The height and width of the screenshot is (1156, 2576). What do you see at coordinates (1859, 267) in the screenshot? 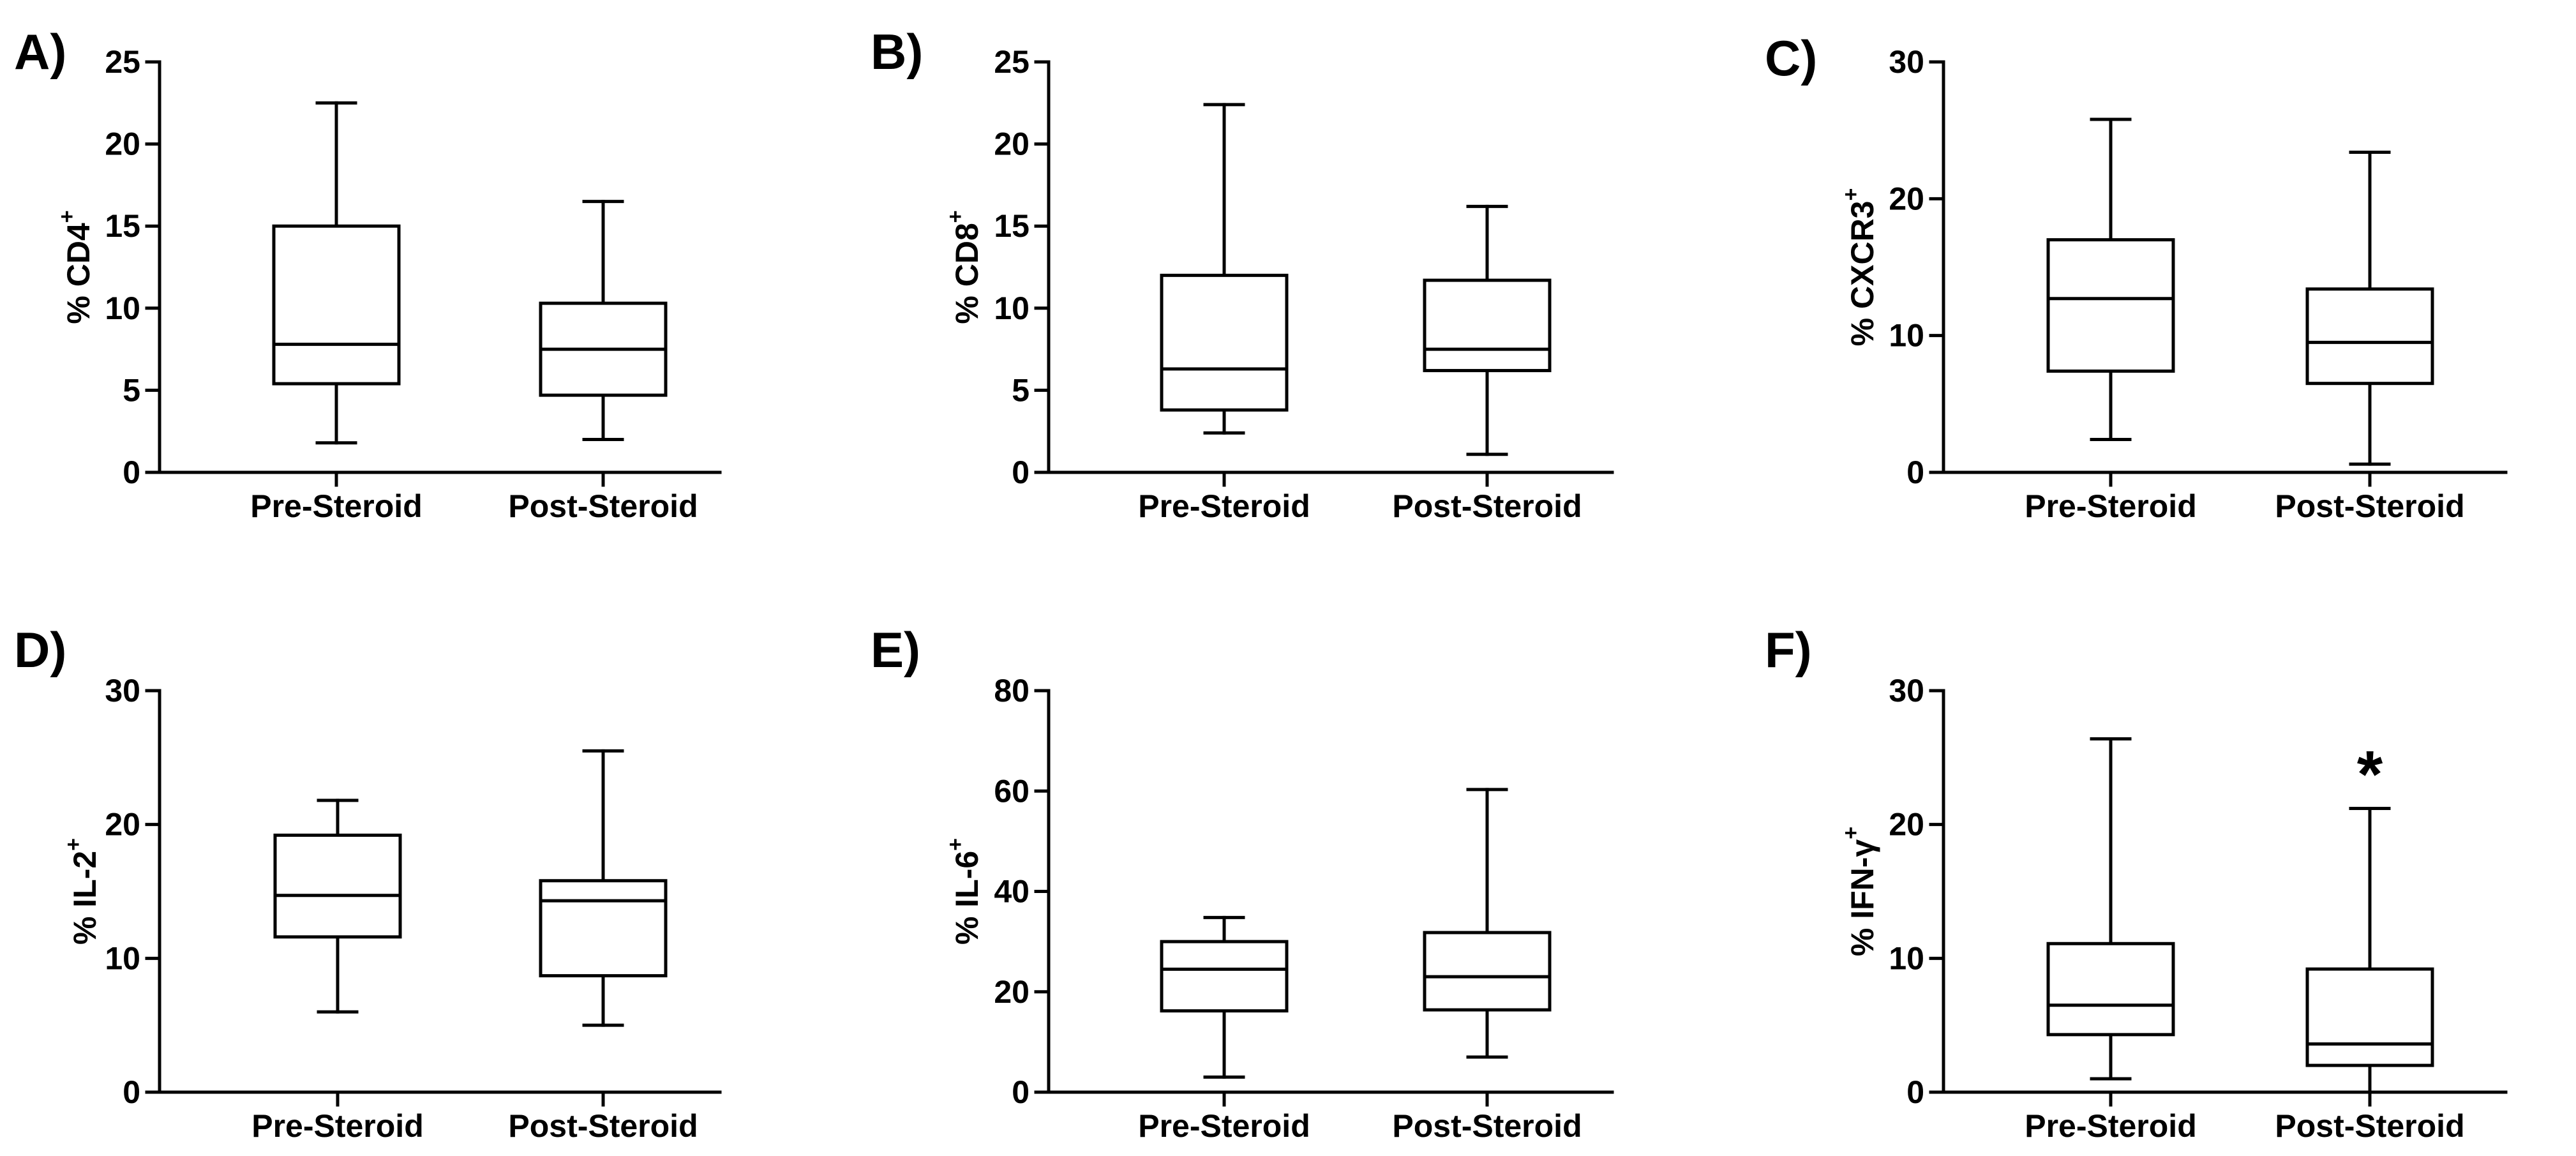
I see `y-axis-label: % CXCR3+` at bounding box center [1859, 267].